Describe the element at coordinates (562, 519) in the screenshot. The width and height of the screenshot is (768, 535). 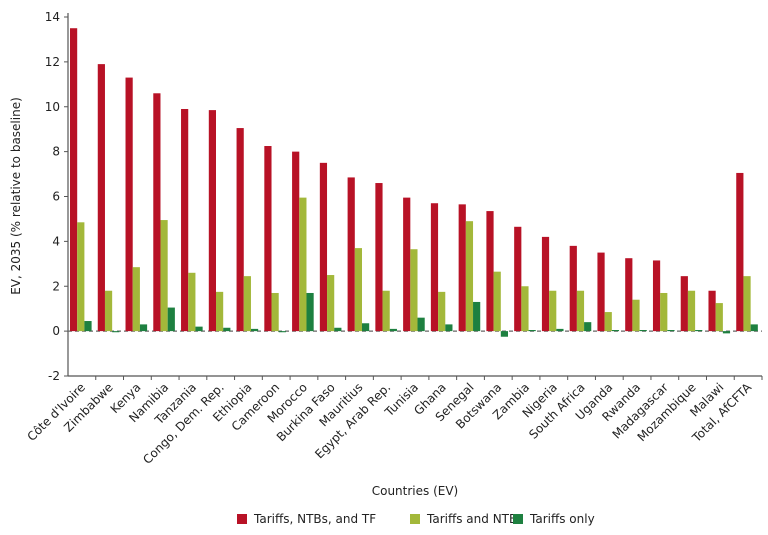
I see `legend-label: Tariffs only` at that location.